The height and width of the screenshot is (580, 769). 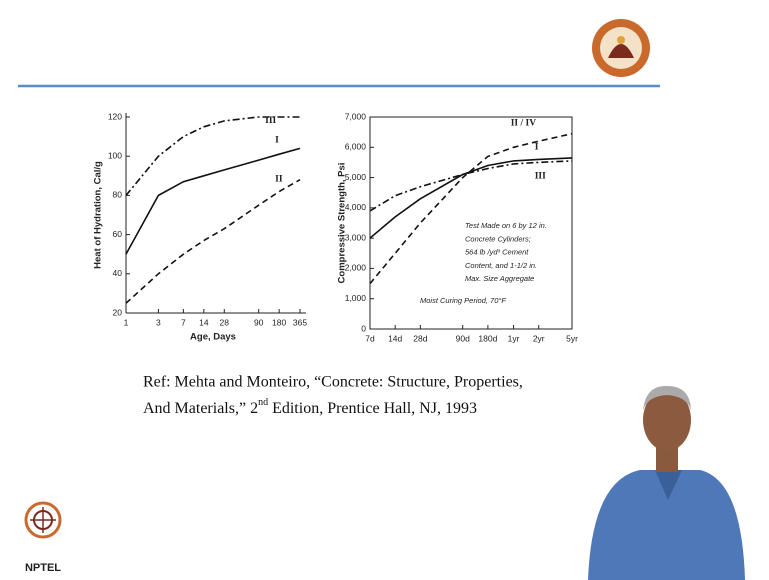 What do you see at coordinates (356, 268) in the screenshot?
I see `y-tick-label: 2,000` at bounding box center [356, 268].